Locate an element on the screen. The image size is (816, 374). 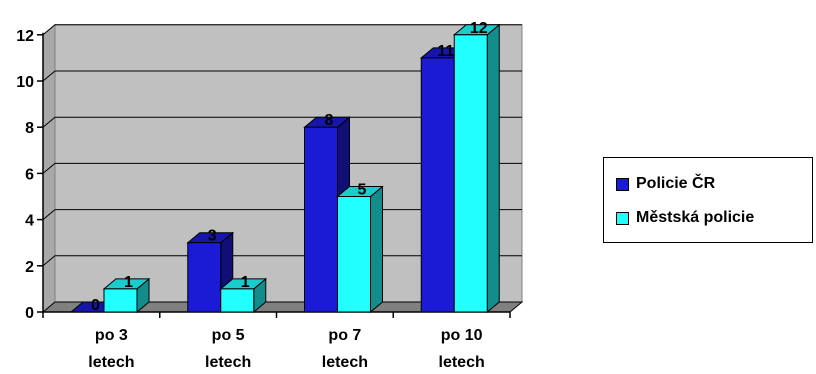
y-tick-label: 2 is located at coordinates (29, 267).